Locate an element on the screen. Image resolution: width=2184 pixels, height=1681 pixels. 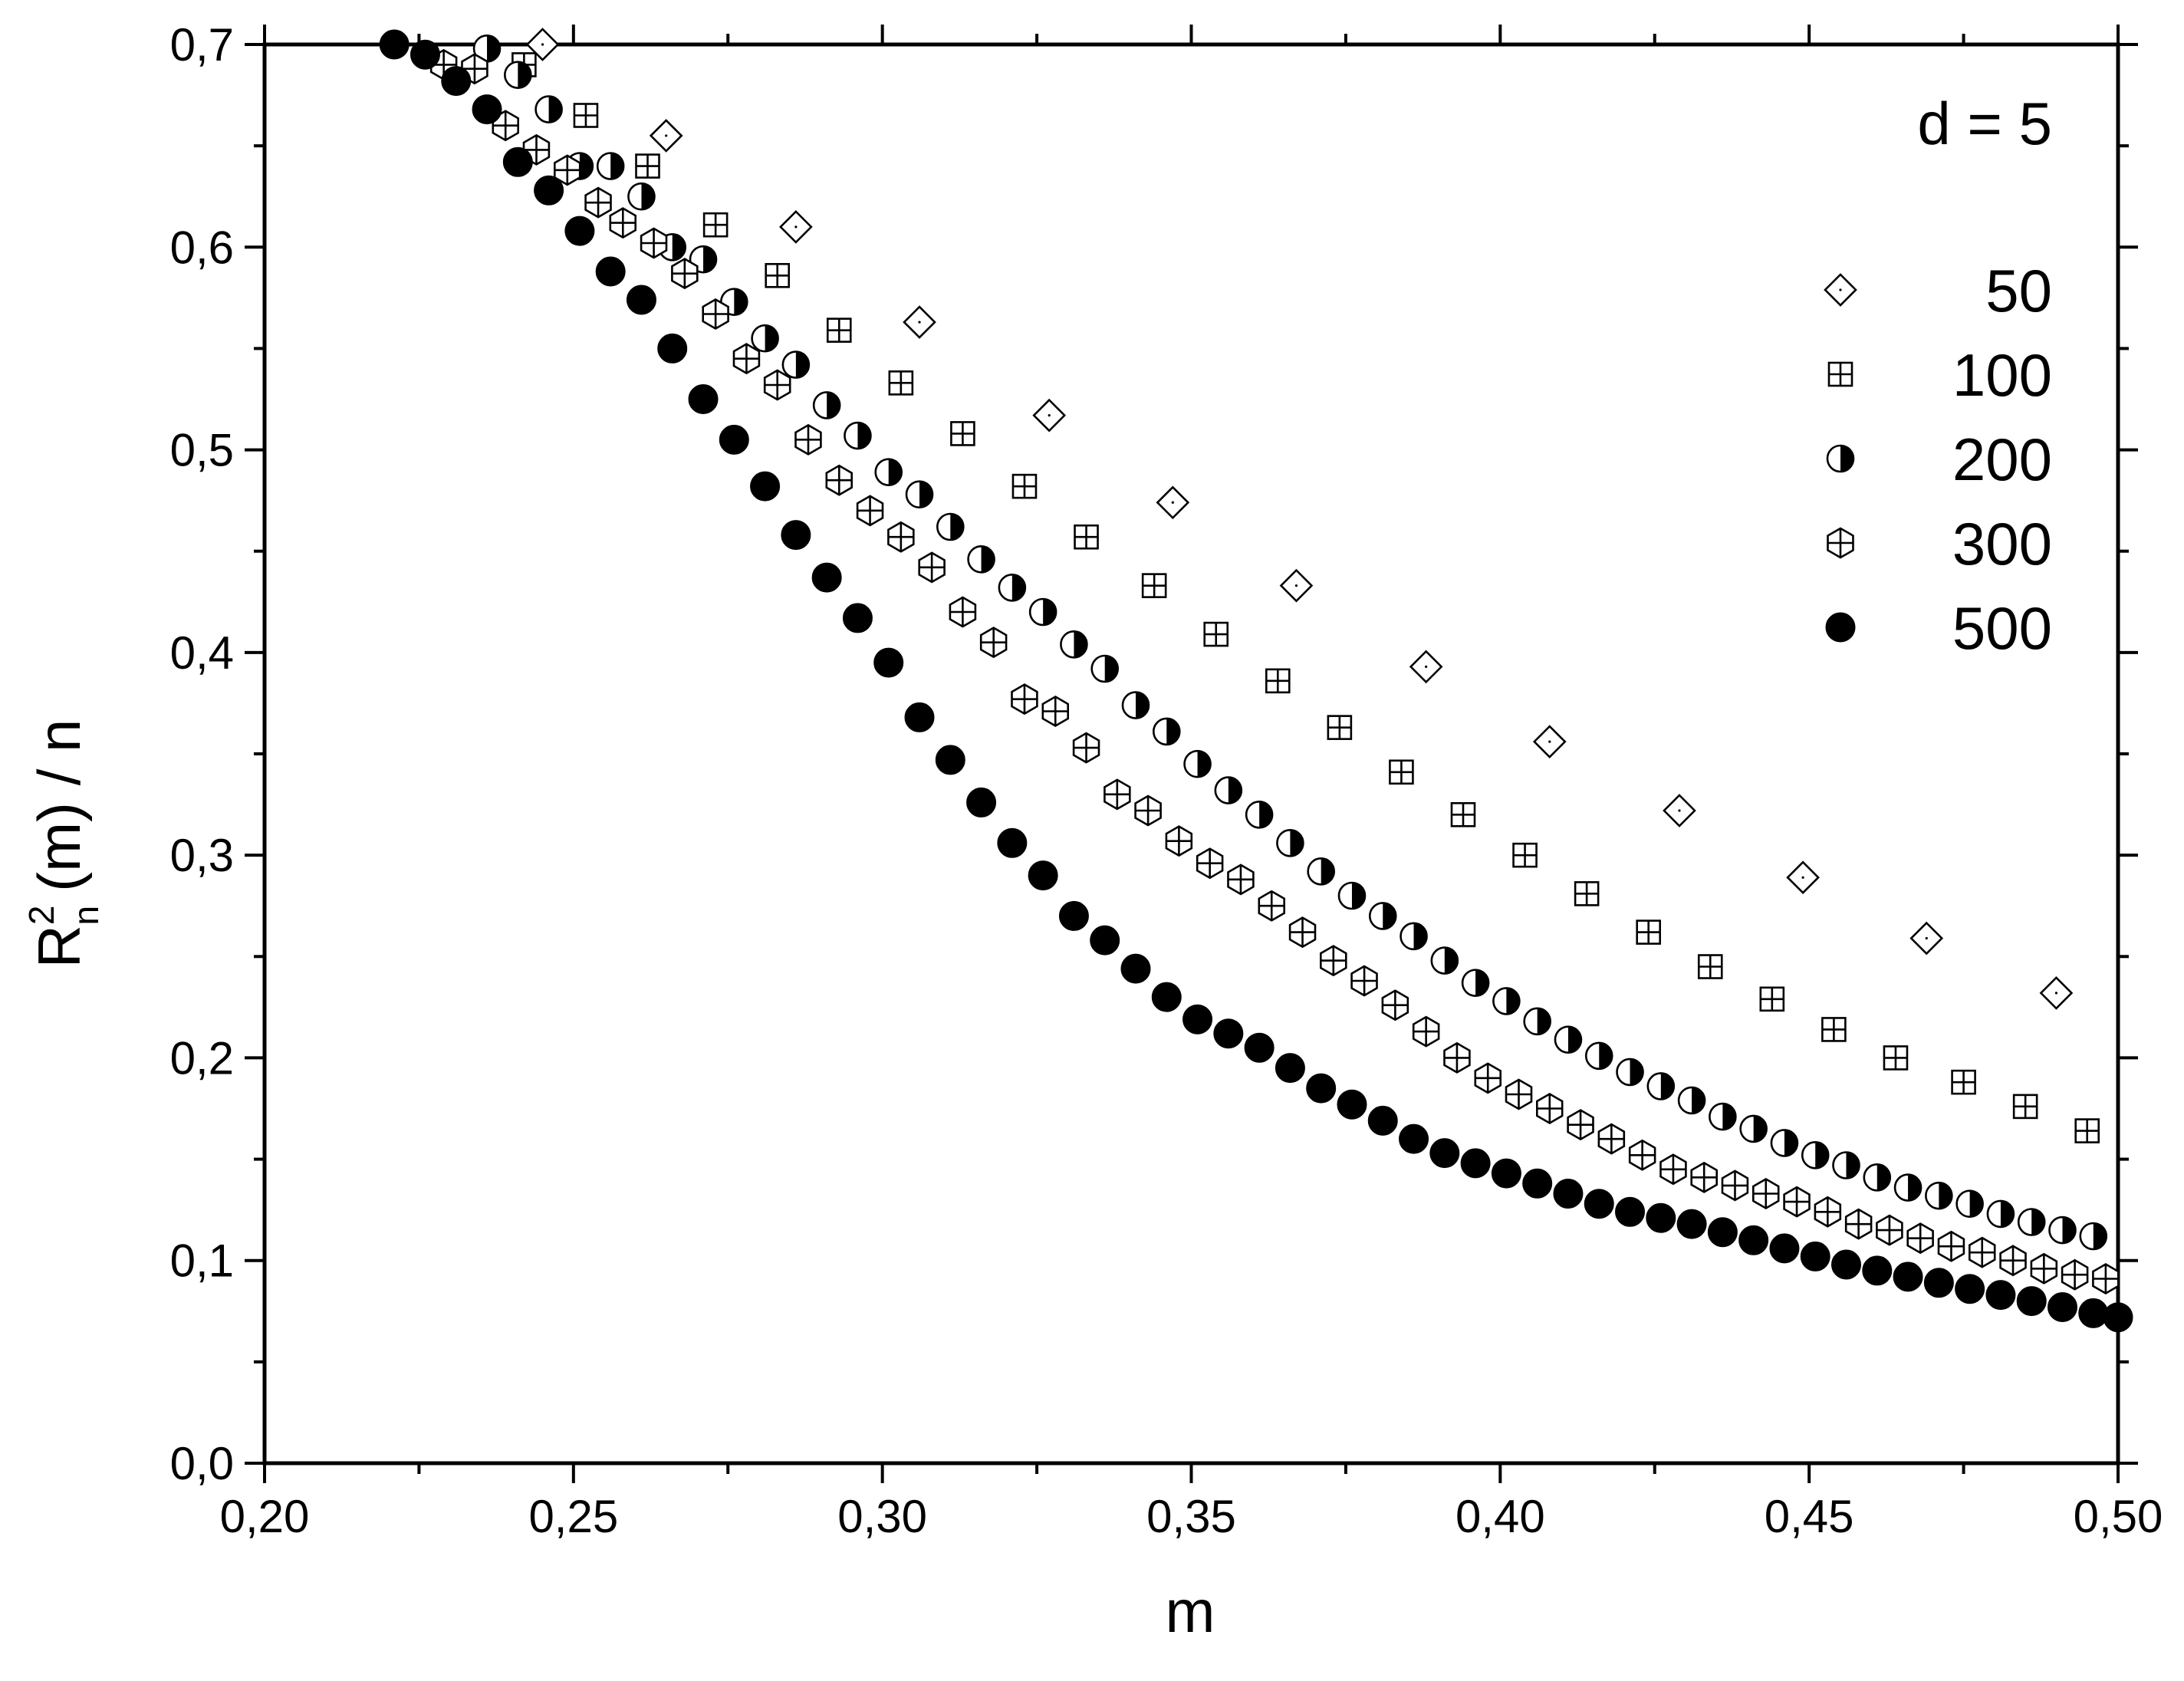
y-axis-title-text: R2 n (m) / n is located at coordinates (63, 844).